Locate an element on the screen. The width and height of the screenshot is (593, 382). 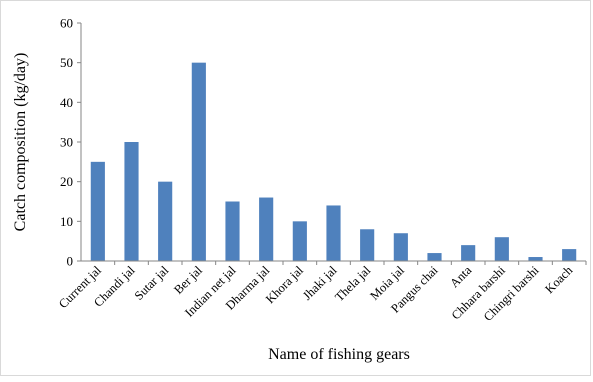
y-tick-label: 30 is located at coordinates (66, 142).